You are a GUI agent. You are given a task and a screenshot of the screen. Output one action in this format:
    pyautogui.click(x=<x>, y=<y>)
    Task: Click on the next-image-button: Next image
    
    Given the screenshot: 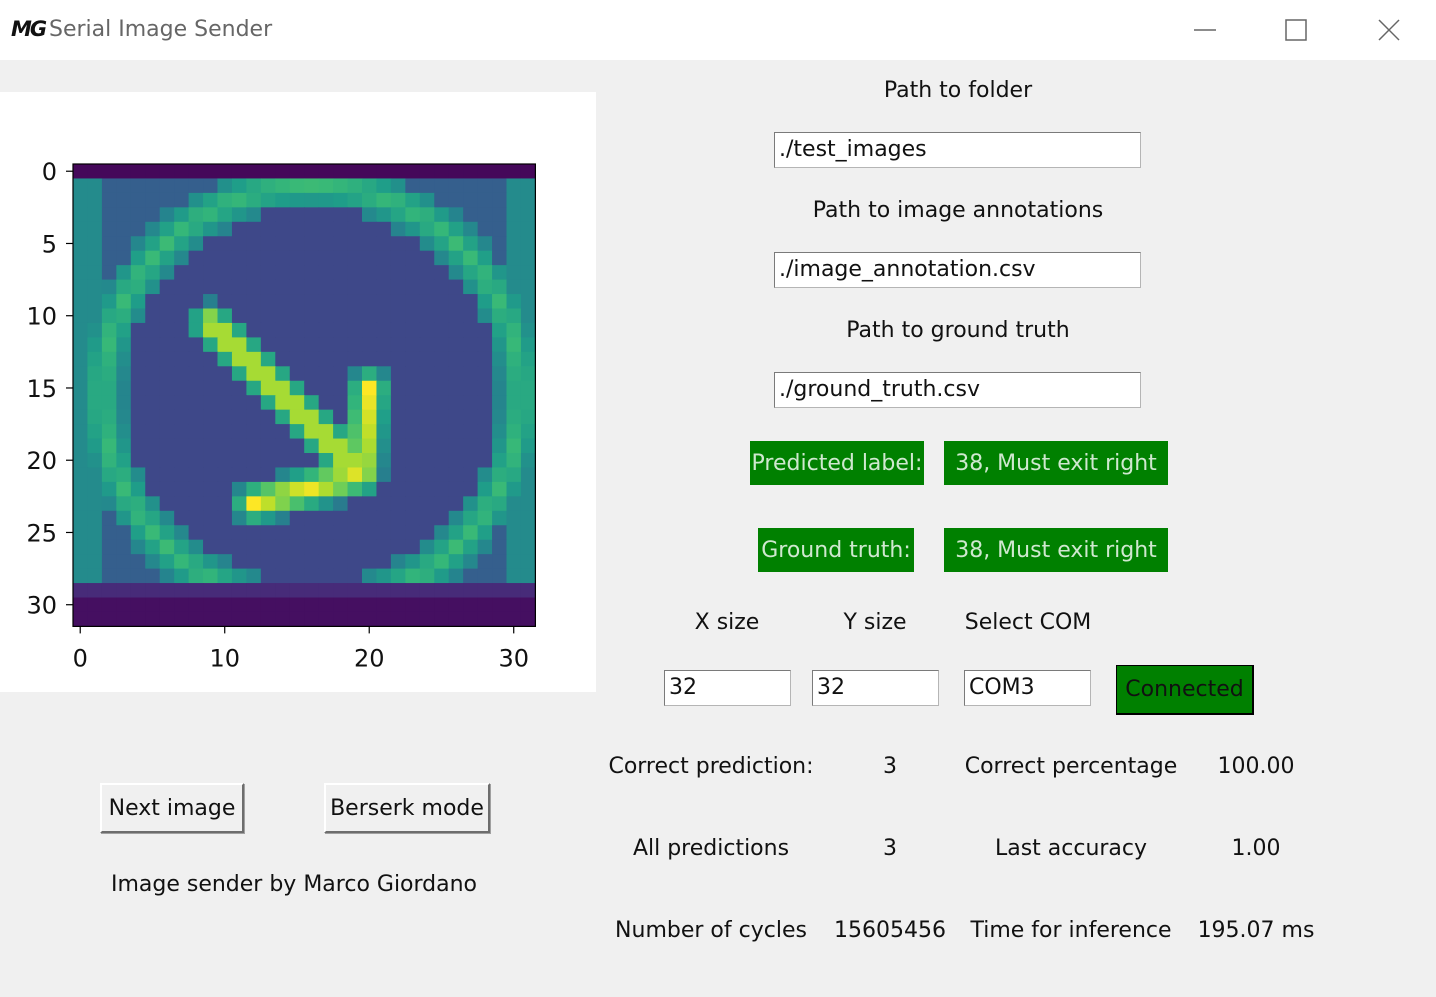 What is the action you would take?
    pyautogui.click(x=172, y=808)
    